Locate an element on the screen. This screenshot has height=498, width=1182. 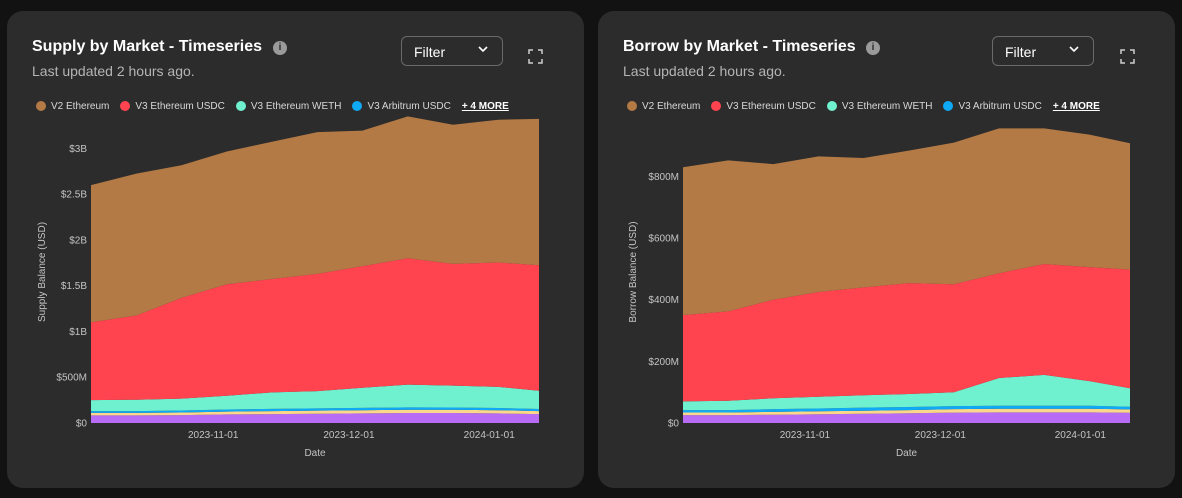
y-tick-label: $400M is located at coordinates (663, 300).